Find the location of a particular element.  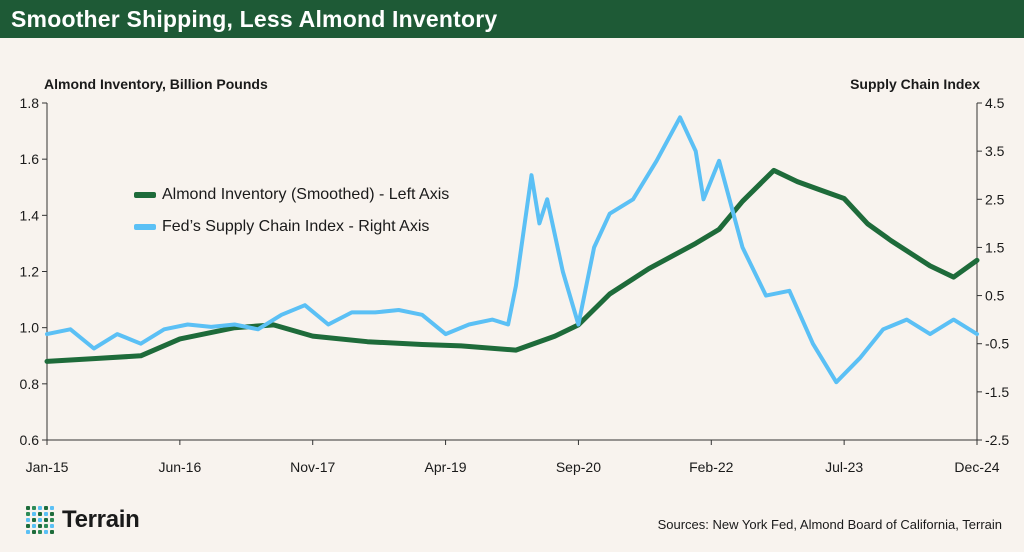

x-tick-label: Jan-15 is located at coordinates (47, 467).